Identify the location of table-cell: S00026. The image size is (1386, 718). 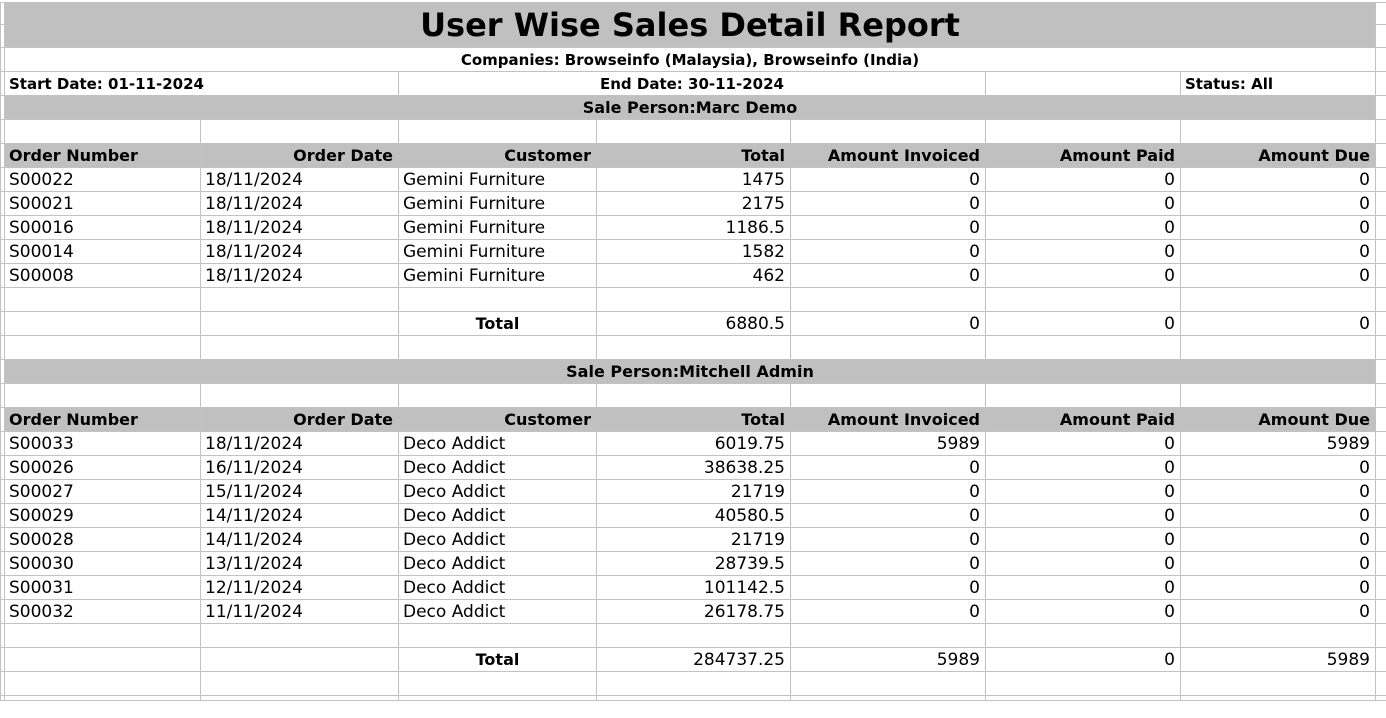
(102, 467).